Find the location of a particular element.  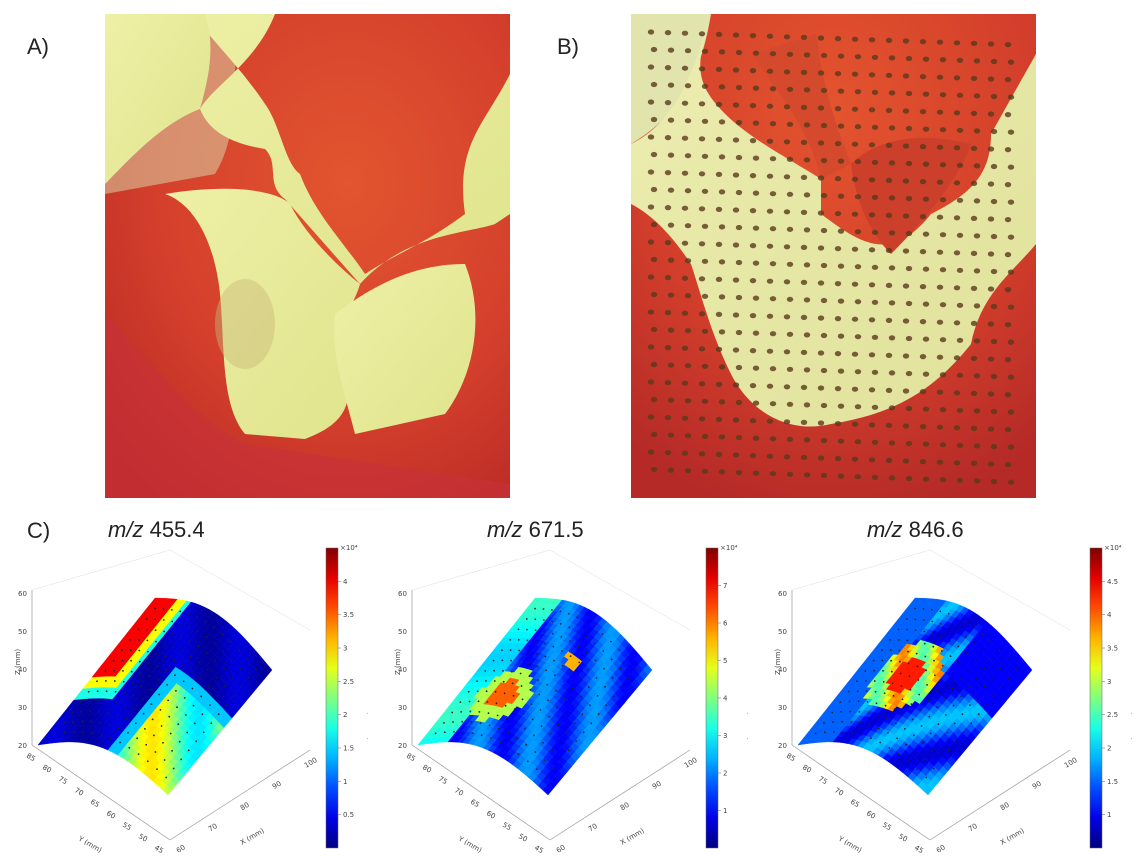

y-tick-label: 65 is located at coordinates (95, 803).